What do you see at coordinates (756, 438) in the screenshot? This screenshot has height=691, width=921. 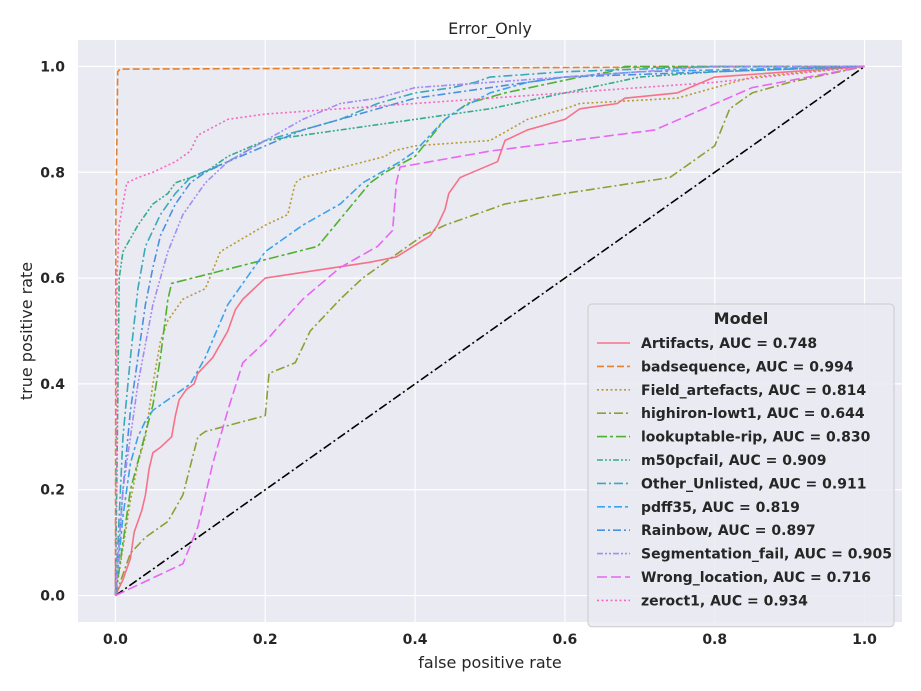 I see `legend-entry: lookuptable-rip, AUC = 0.830` at bounding box center [756, 438].